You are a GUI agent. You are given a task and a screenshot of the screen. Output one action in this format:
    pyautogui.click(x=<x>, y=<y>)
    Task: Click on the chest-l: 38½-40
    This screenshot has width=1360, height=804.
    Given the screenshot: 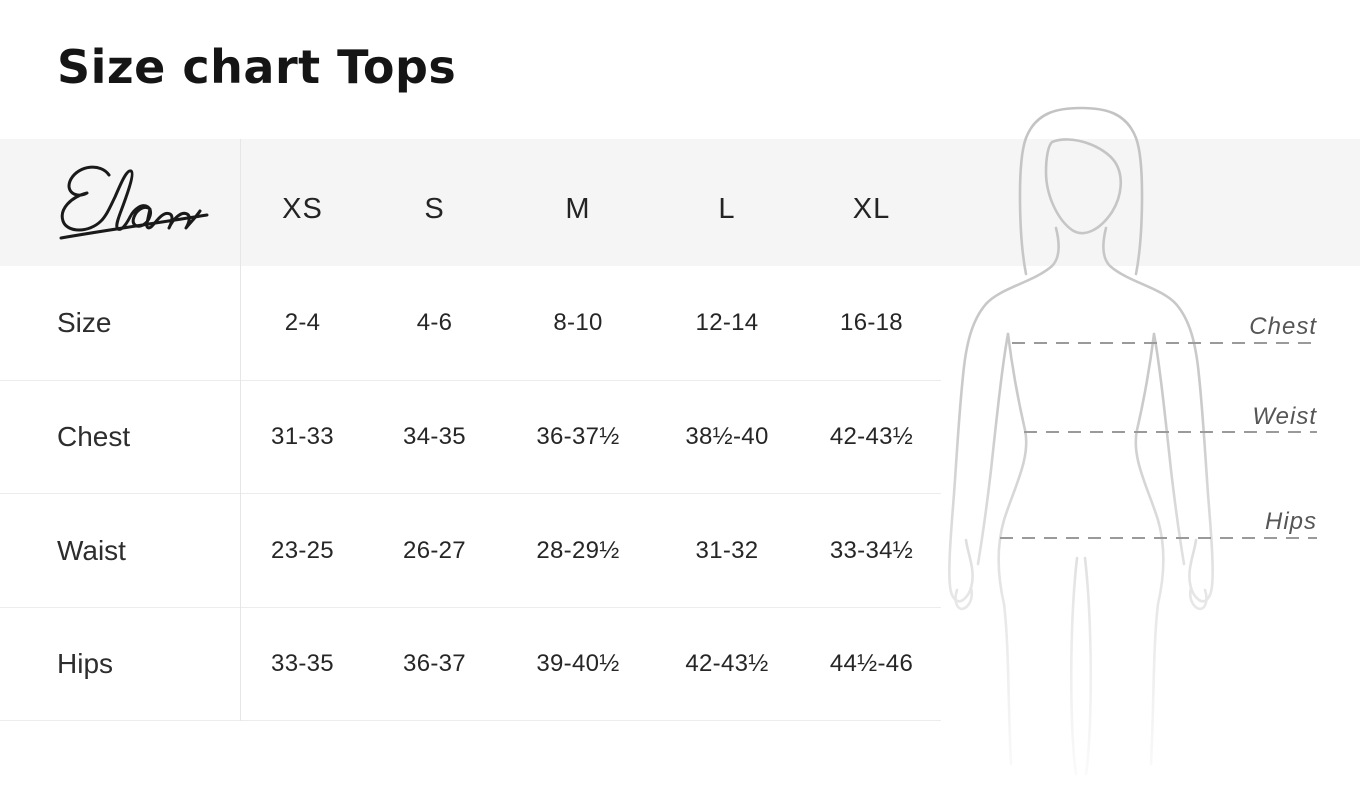 What is the action you would take?
    pyautogui.click(x=727, y=436)
    